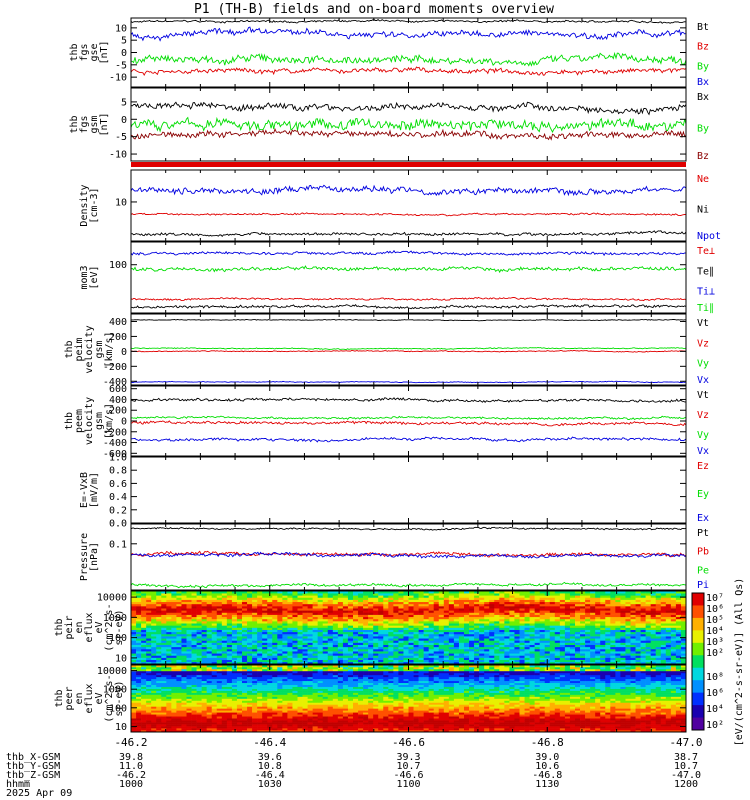 This screenshot has width=750, height=800. I want to click on legend-Pe: Pe, so click(703, 570).